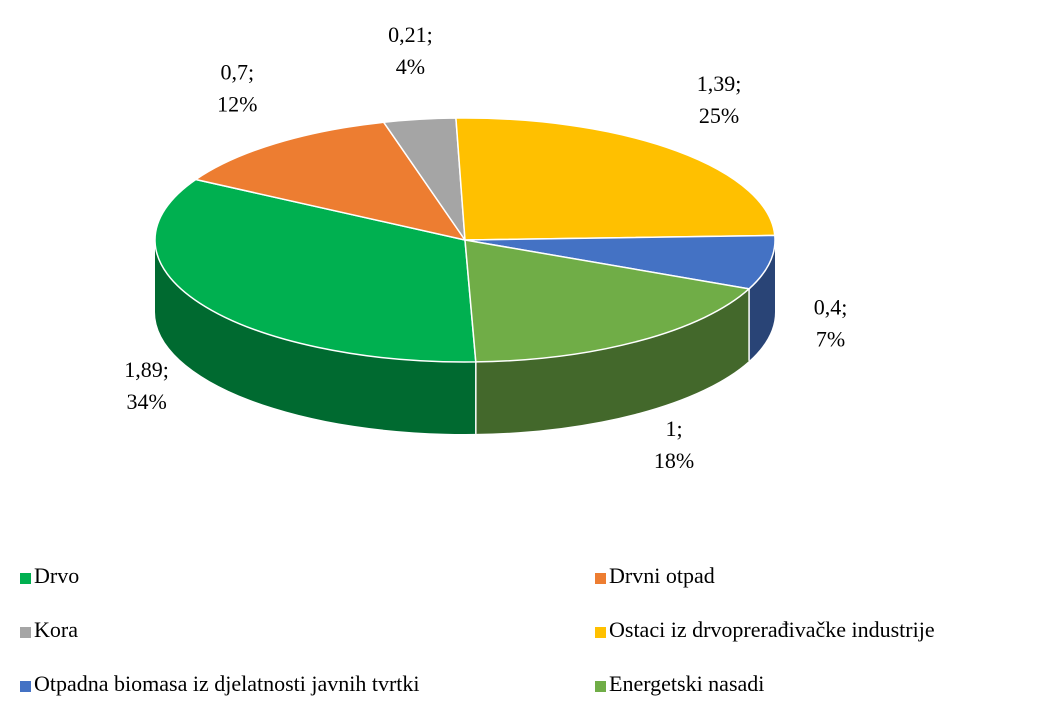 The image size is (1058, 707). Describe the element at coordinates (686, 683) in the screenshot. I see `legend-label: Energetski nasadi` at that location.